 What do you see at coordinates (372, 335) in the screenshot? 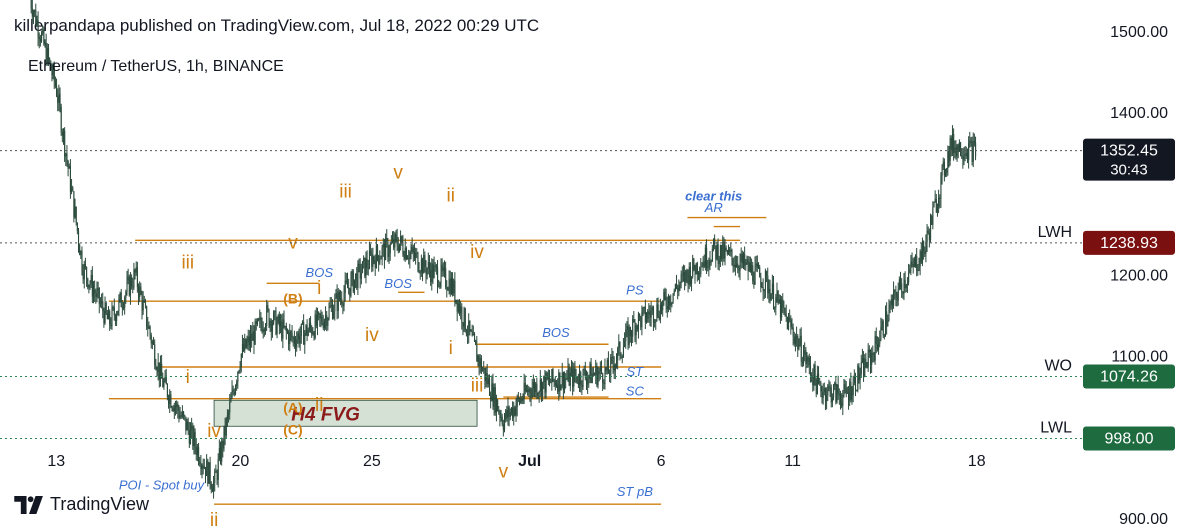
I see `wave-annotation: iv` at bounding box center [372, 335].